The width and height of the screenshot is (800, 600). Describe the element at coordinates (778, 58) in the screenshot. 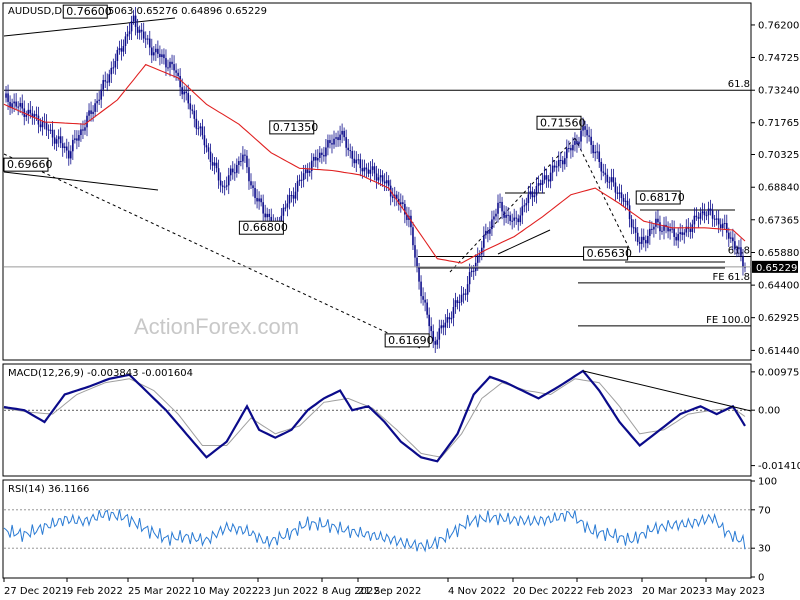

I see `price-tick-label: 0.74725` at that location.